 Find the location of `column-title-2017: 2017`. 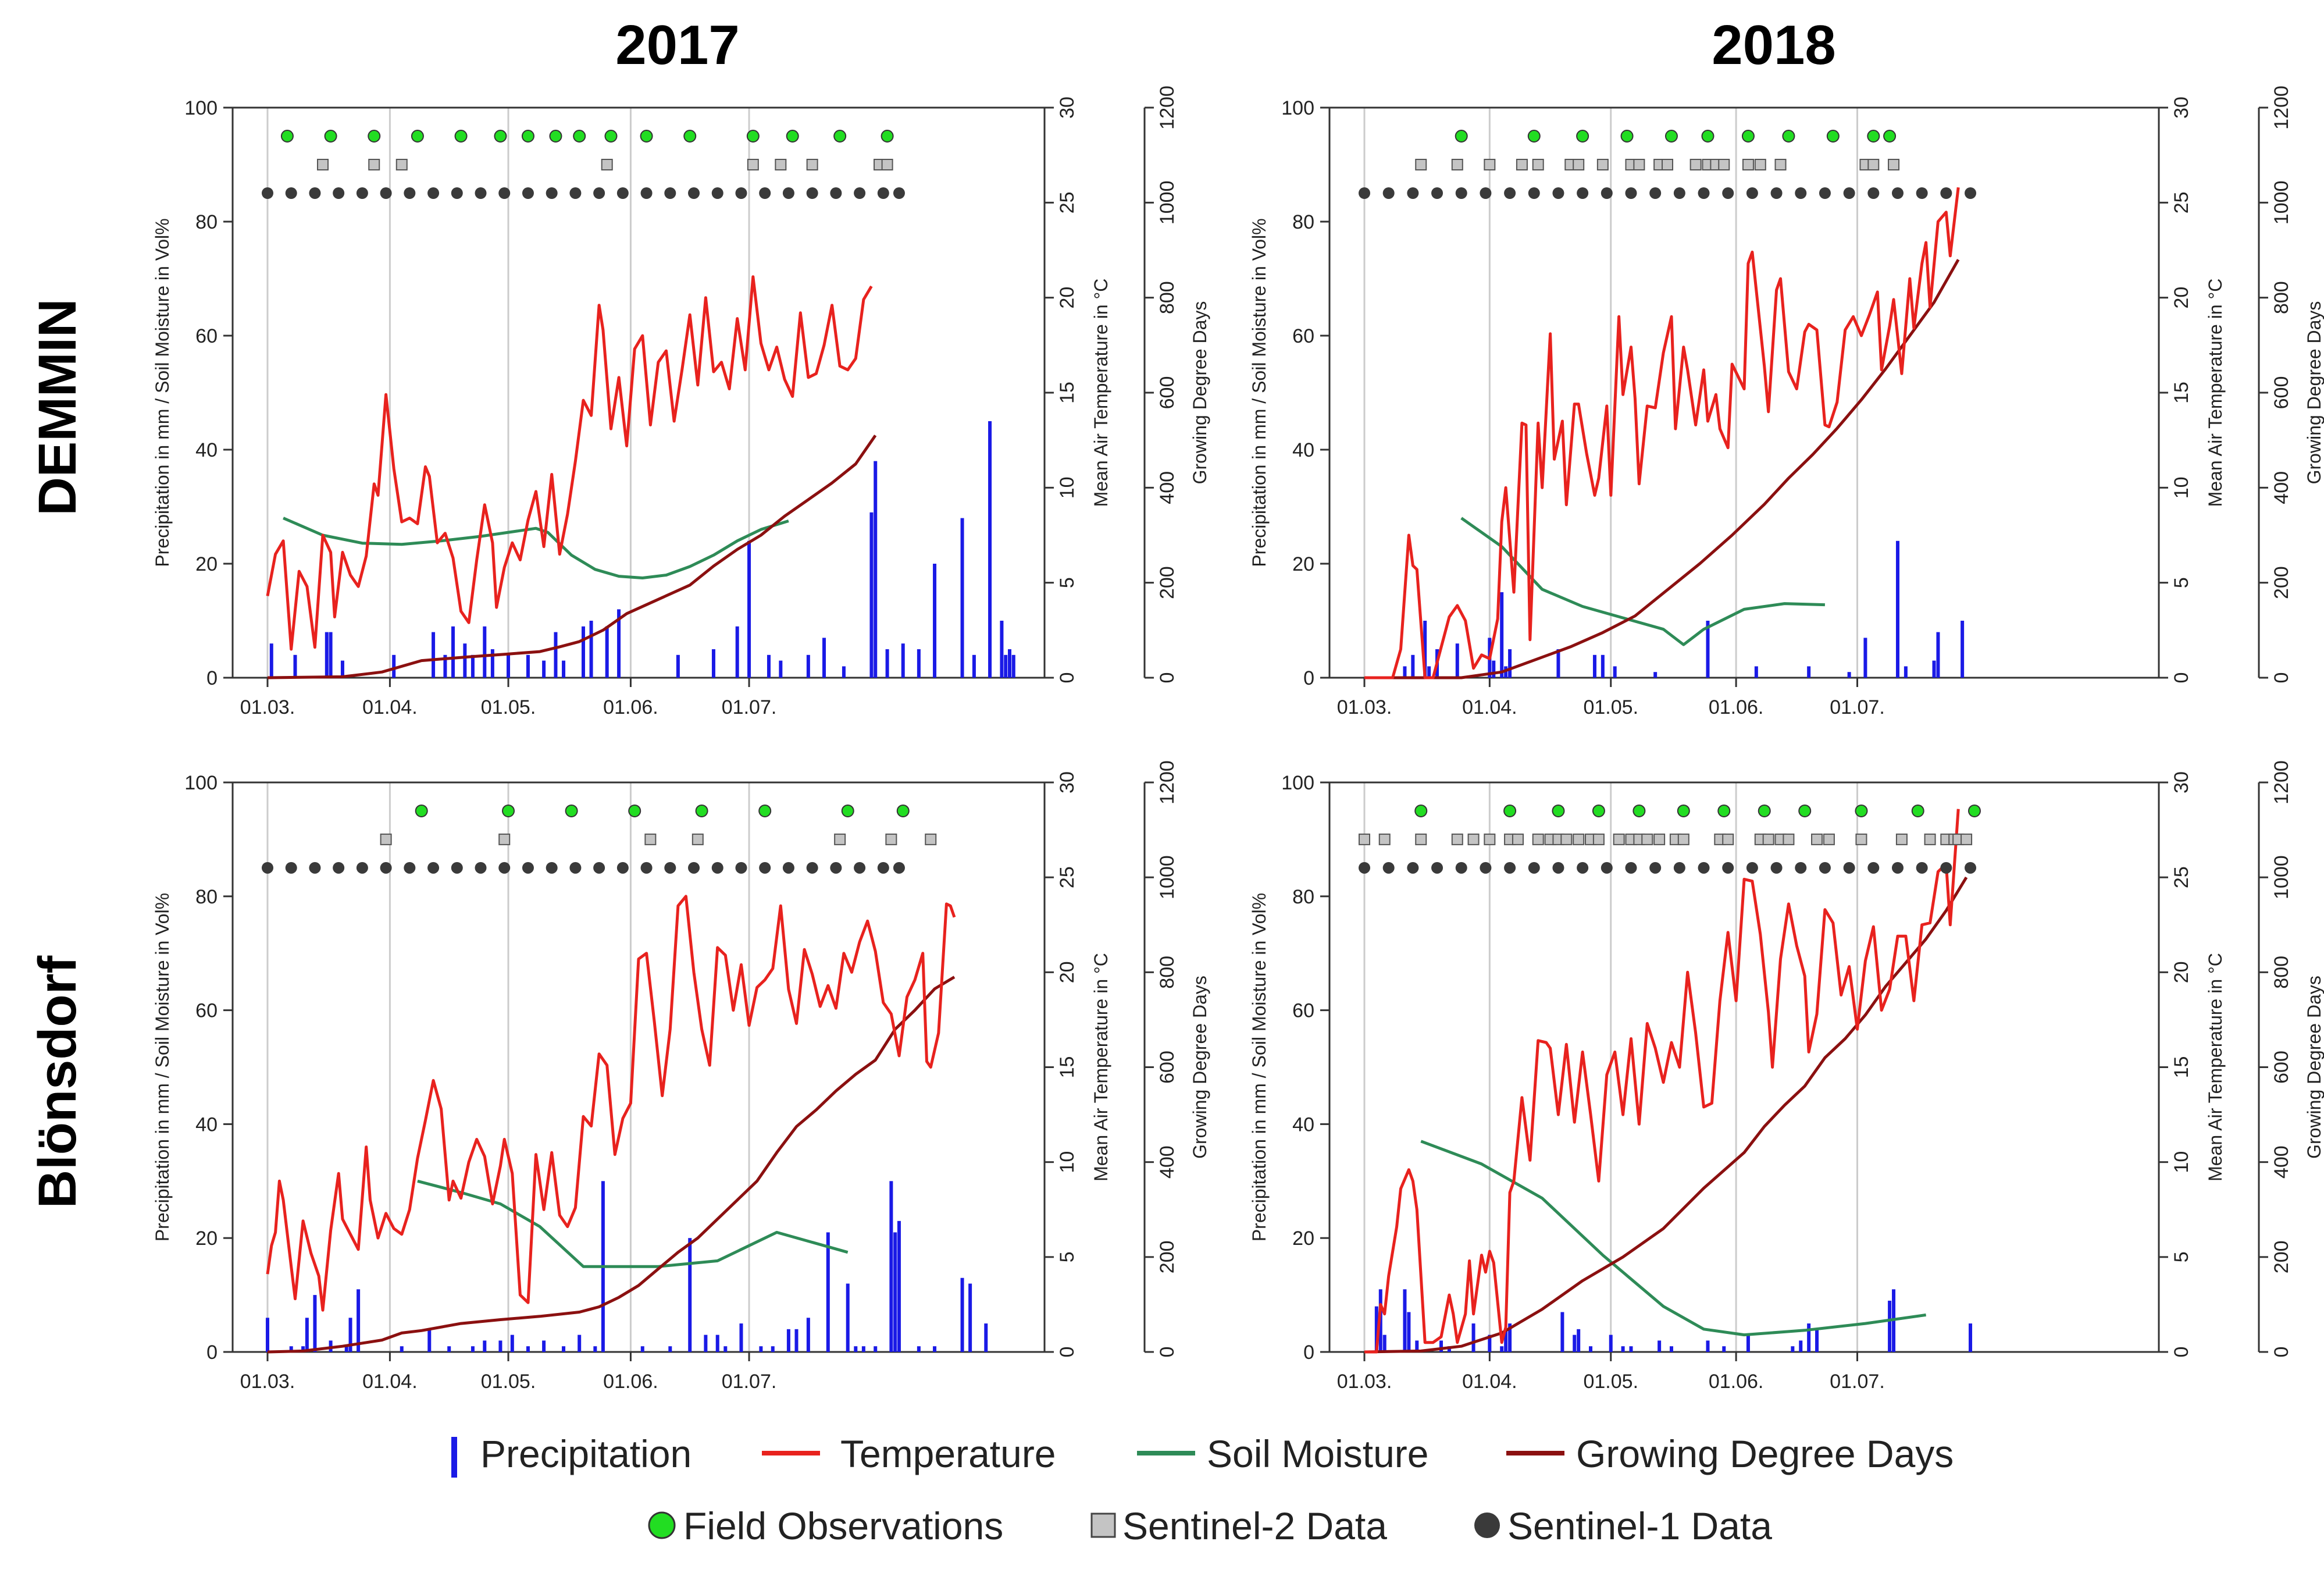

column-title-2017: 2017 is located at coordinates (677, 45).